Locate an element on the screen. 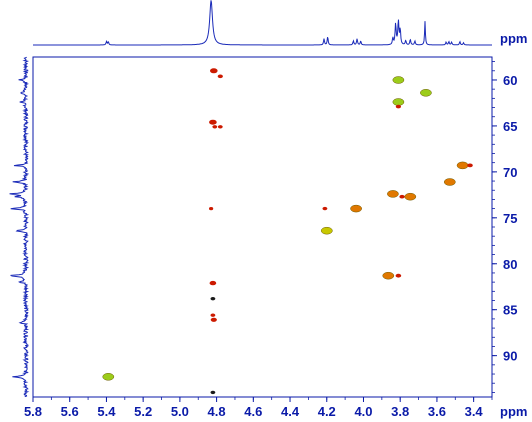 Image resolution: width=532 pixels, height=422 pixels. y-tick-label: 85 is located at coordinates (510, 310).